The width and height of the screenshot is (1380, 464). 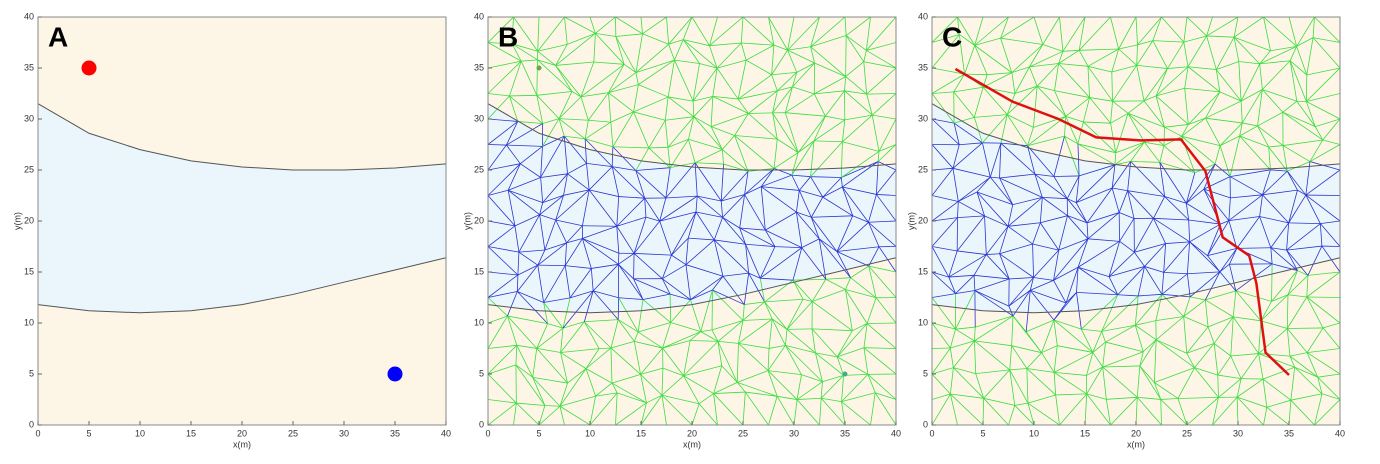 I want to click on panel-label: B, so click(x=508, y=36).